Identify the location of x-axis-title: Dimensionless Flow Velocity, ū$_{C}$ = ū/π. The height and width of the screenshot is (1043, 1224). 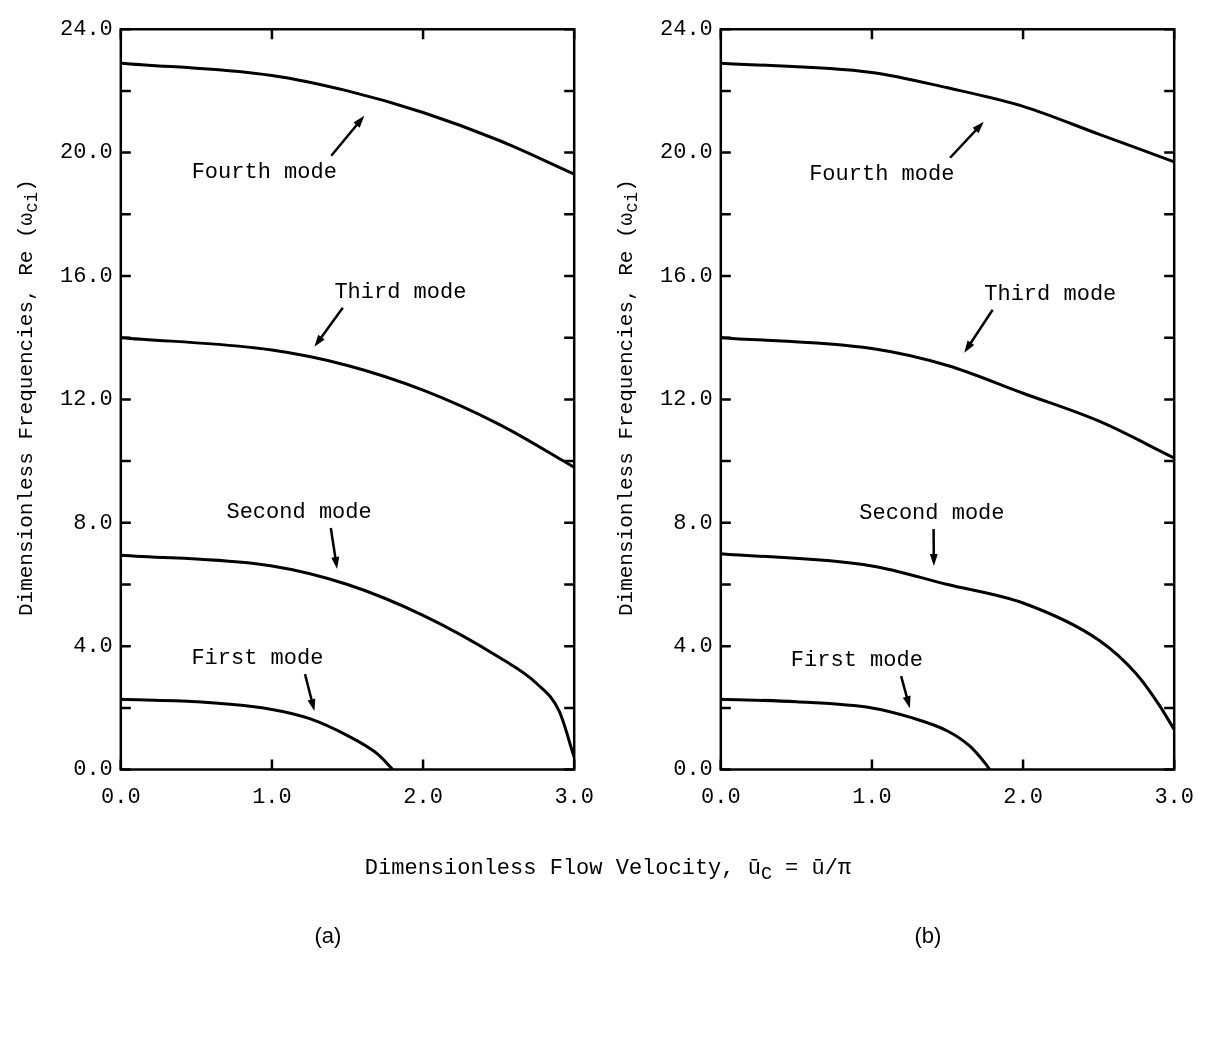
(608, 871).